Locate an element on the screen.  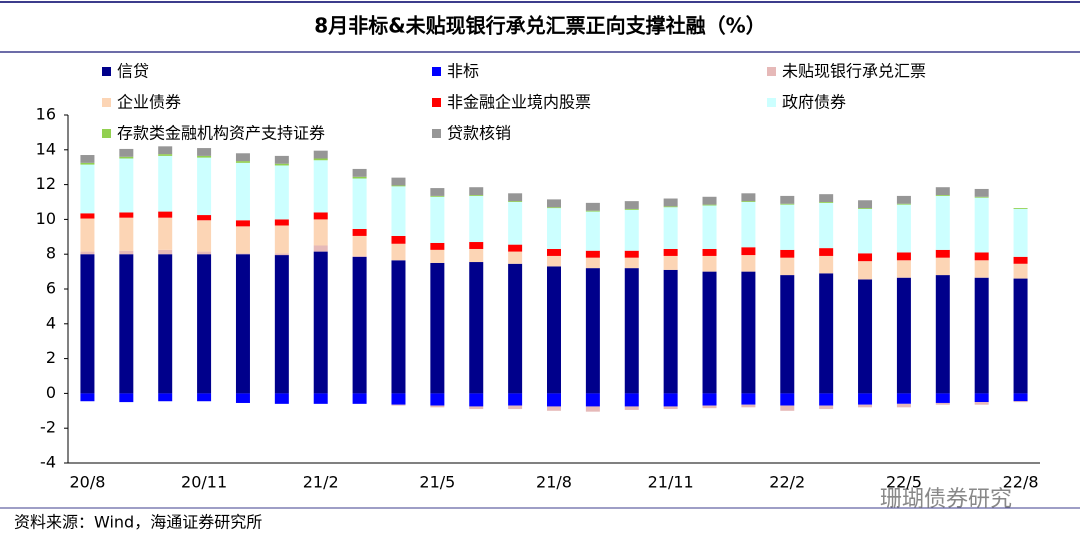
y-tick-label: 12 is located at coordinates (46, 183).